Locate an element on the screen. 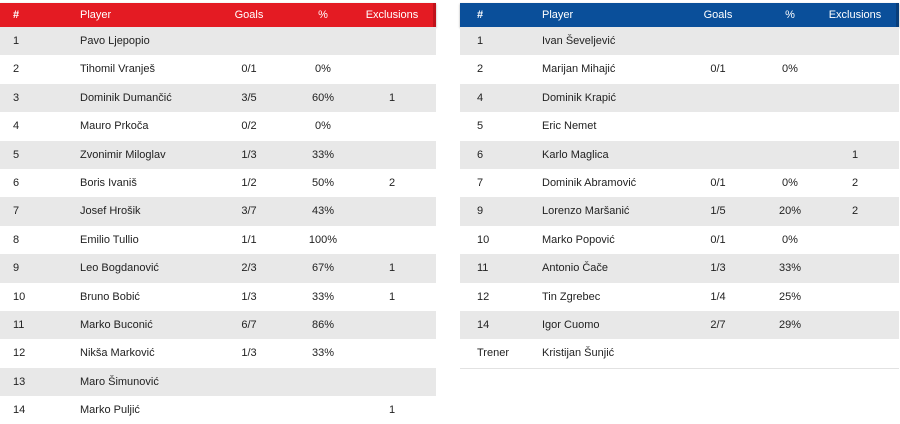  player-number: 8 is located at coordinates (16, 239).